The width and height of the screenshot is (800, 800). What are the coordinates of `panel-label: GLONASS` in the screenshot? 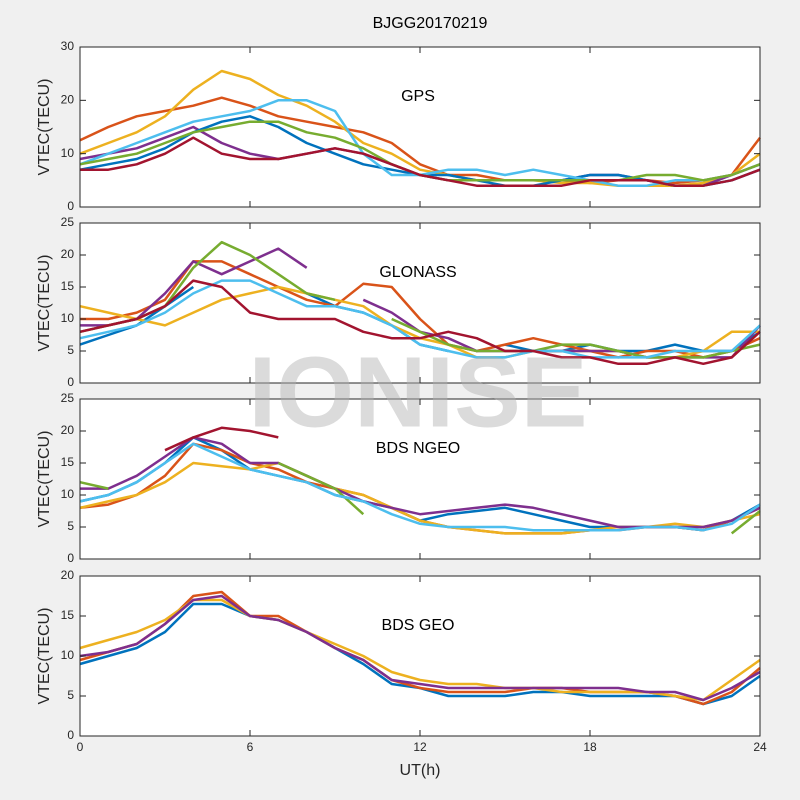 It's located at (417, 272).